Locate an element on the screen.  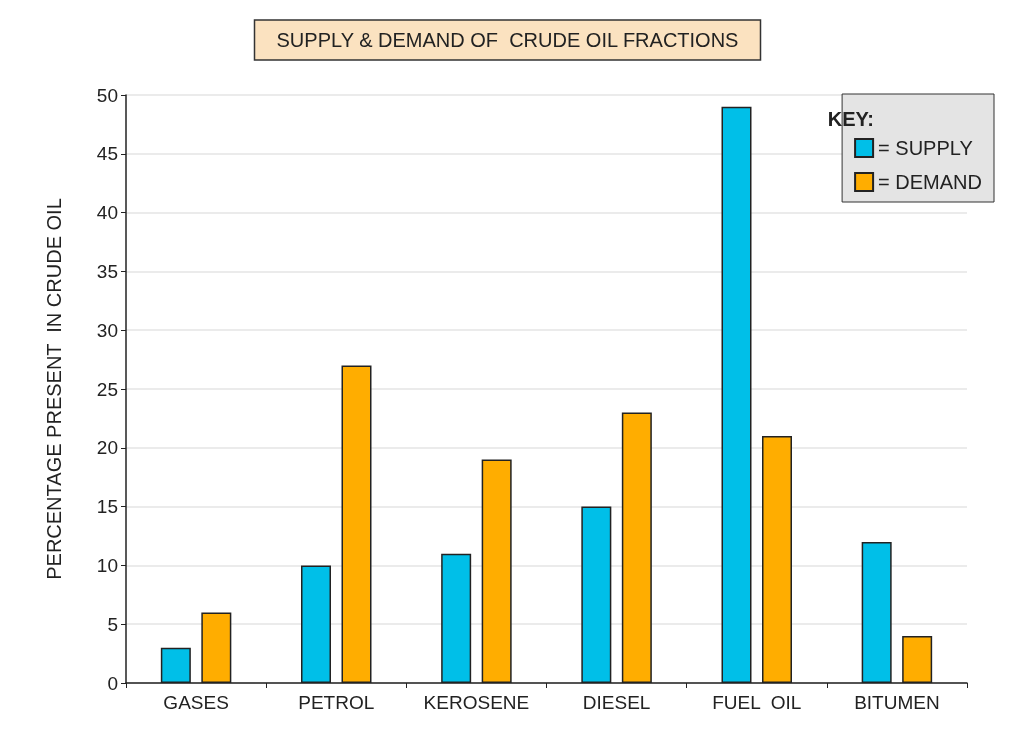
x-tick-label: PETROL is located at coordinates (336, 702).